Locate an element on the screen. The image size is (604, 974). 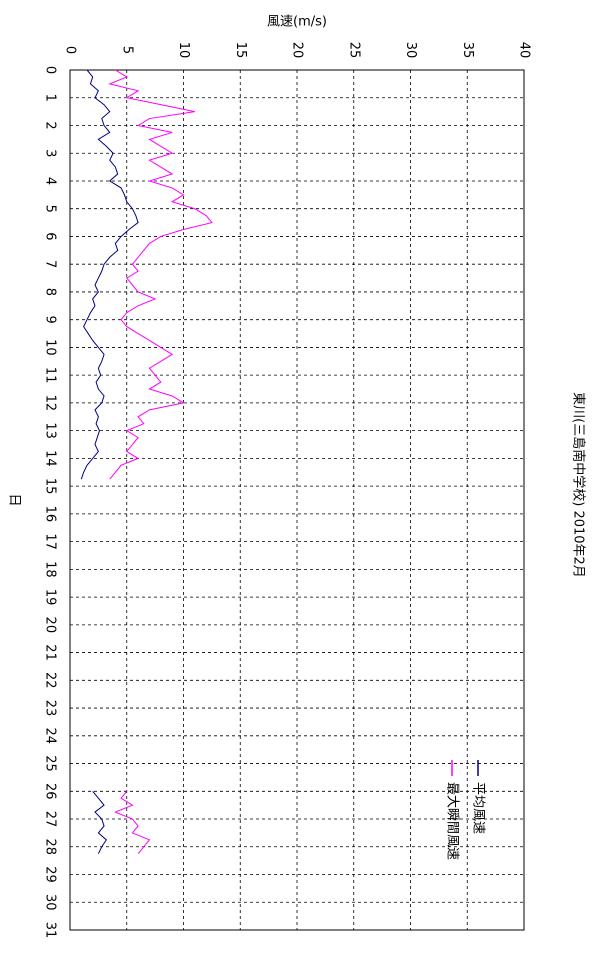
day-tick-label: 14 is located at coordinates (50, 458).